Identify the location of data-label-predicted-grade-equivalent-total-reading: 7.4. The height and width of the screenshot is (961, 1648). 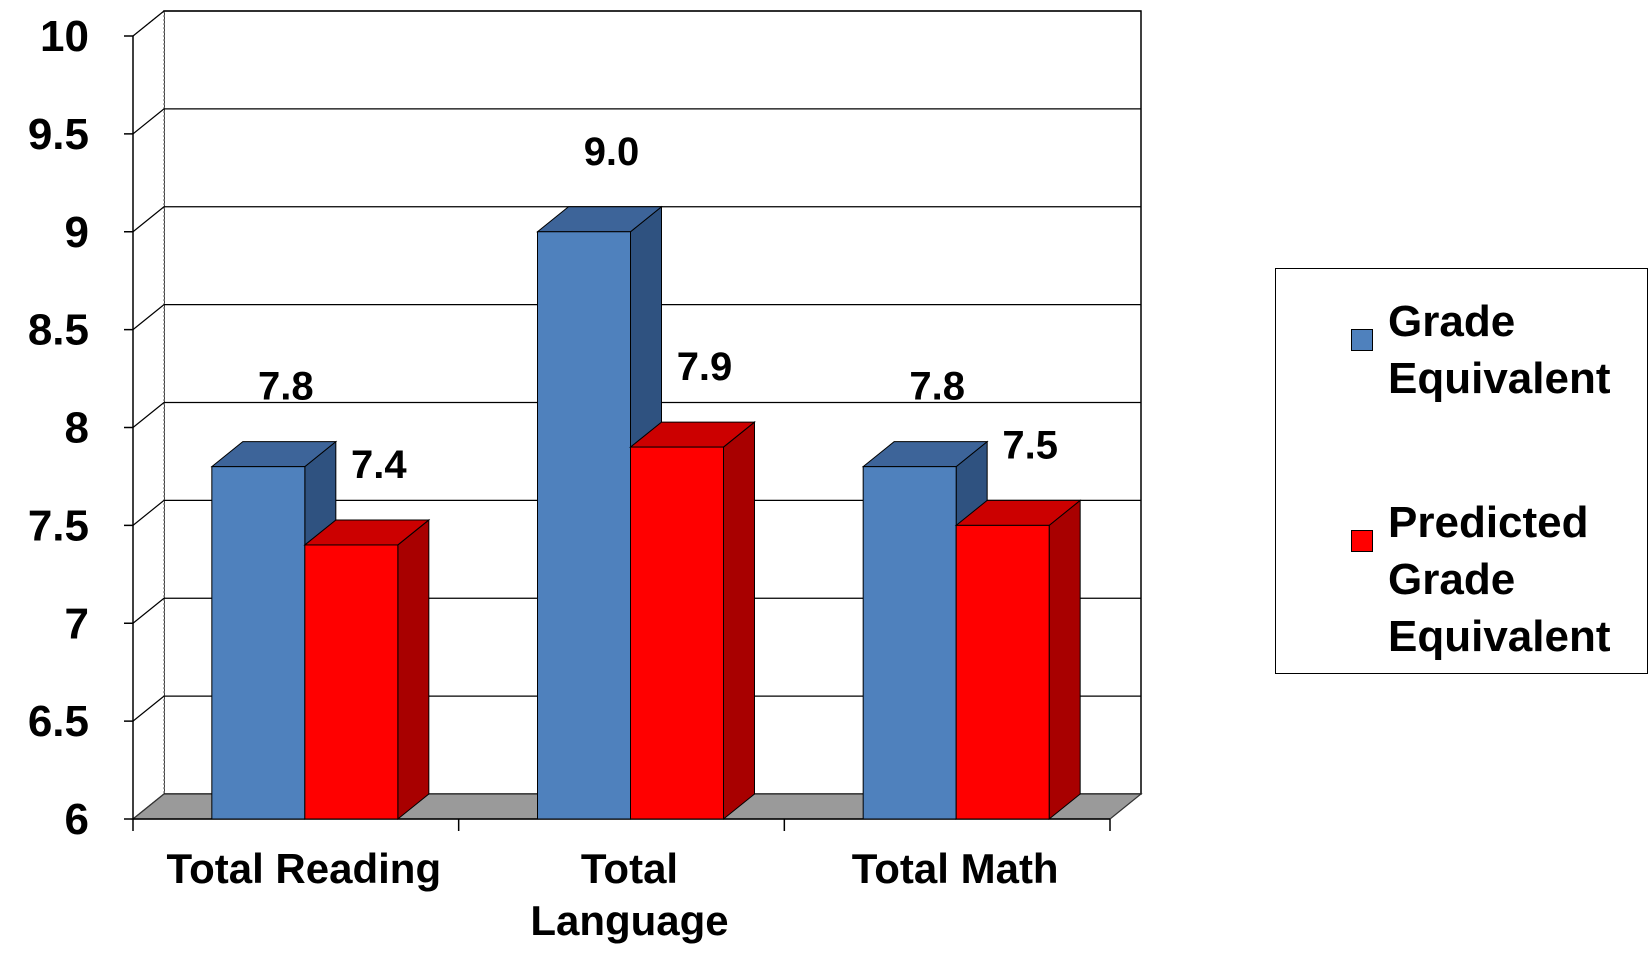
(379, 465).